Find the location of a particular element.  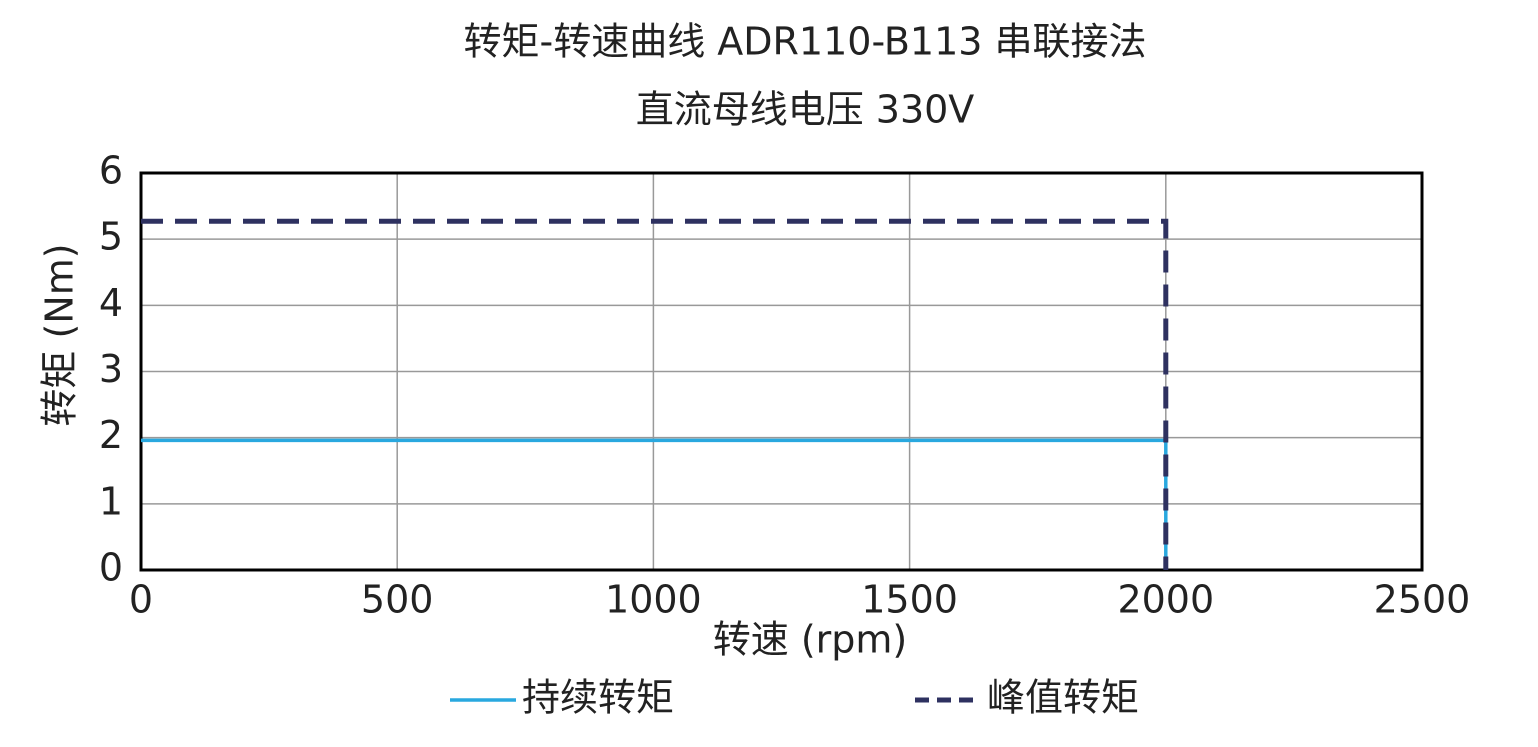

y-axis-label: 转矩 (Nm) is located at coordinates (60, 334).